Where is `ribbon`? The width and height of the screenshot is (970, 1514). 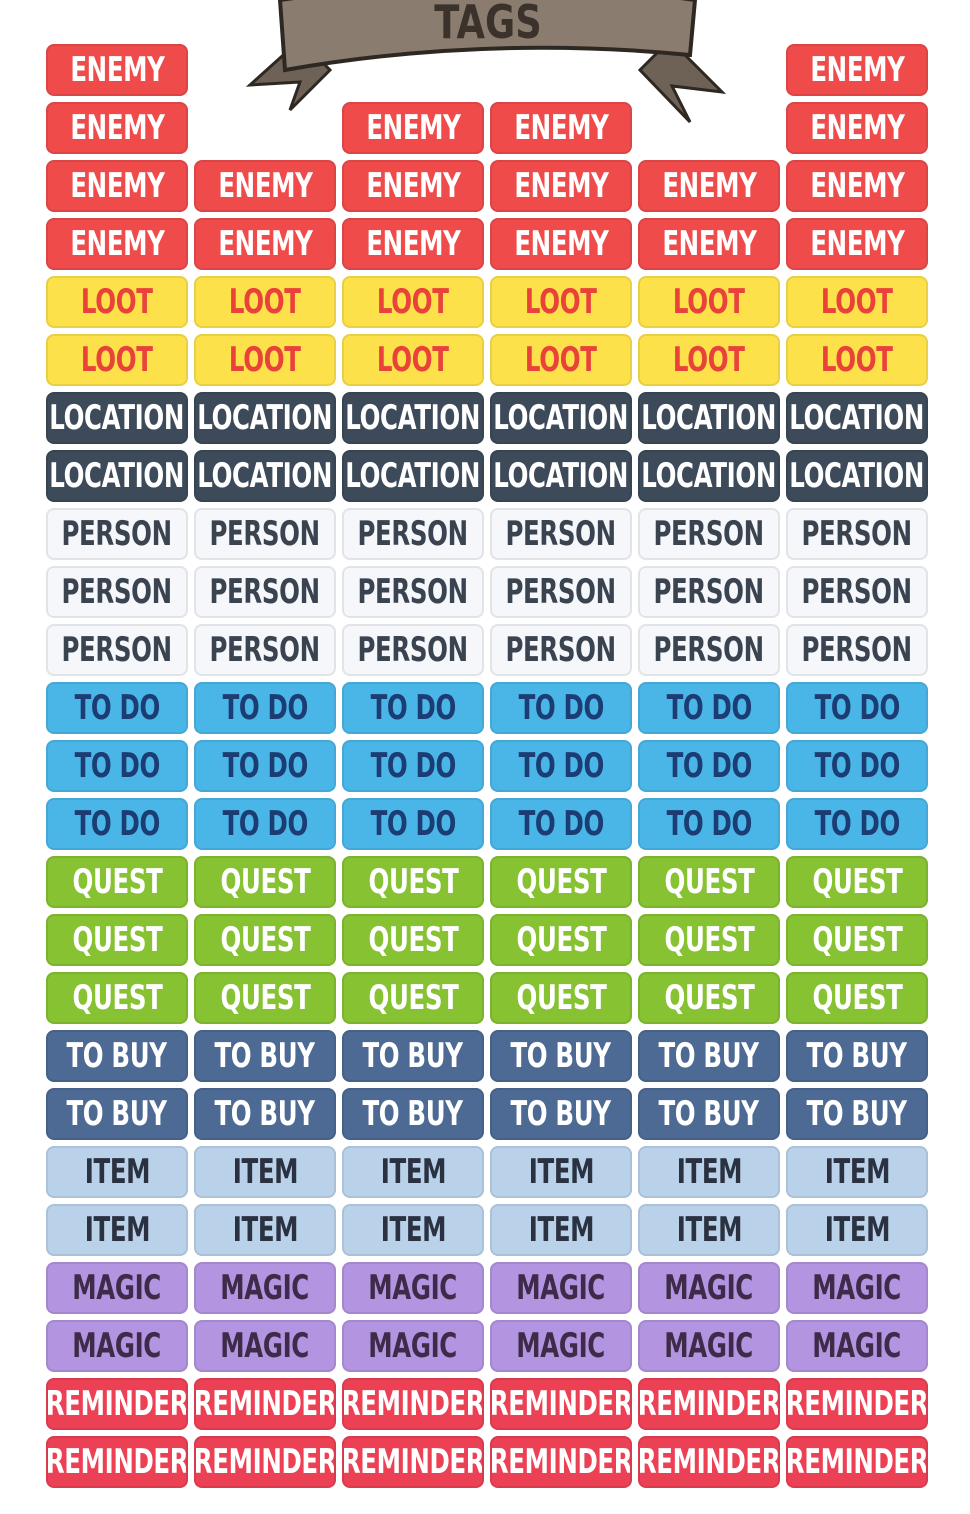 ribbon is located at coordinates (487, 36).